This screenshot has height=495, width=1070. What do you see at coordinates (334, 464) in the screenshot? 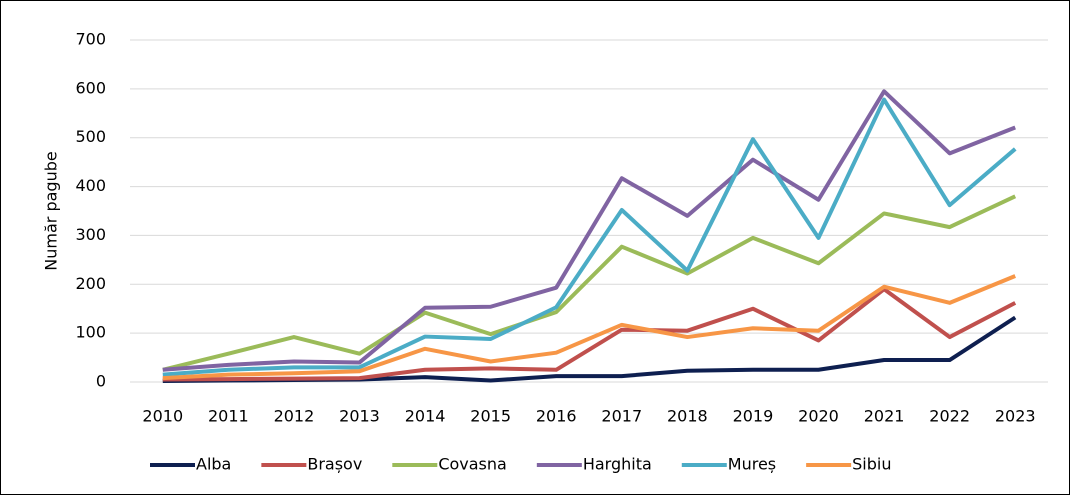
I see `legend-label: Brașov` at bounding box center [334, 464].